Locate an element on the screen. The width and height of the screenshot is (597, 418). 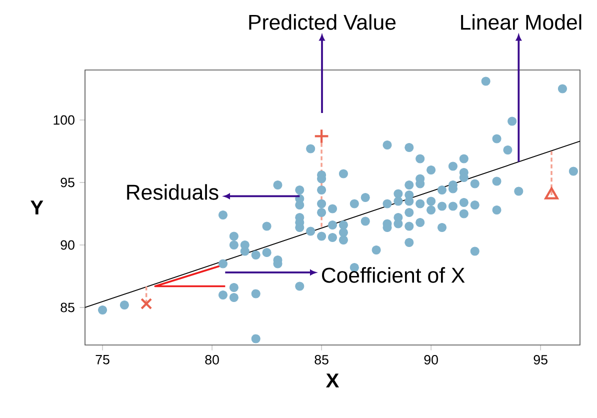
y-tick-label: 100 is located at coordinates (64, 120).